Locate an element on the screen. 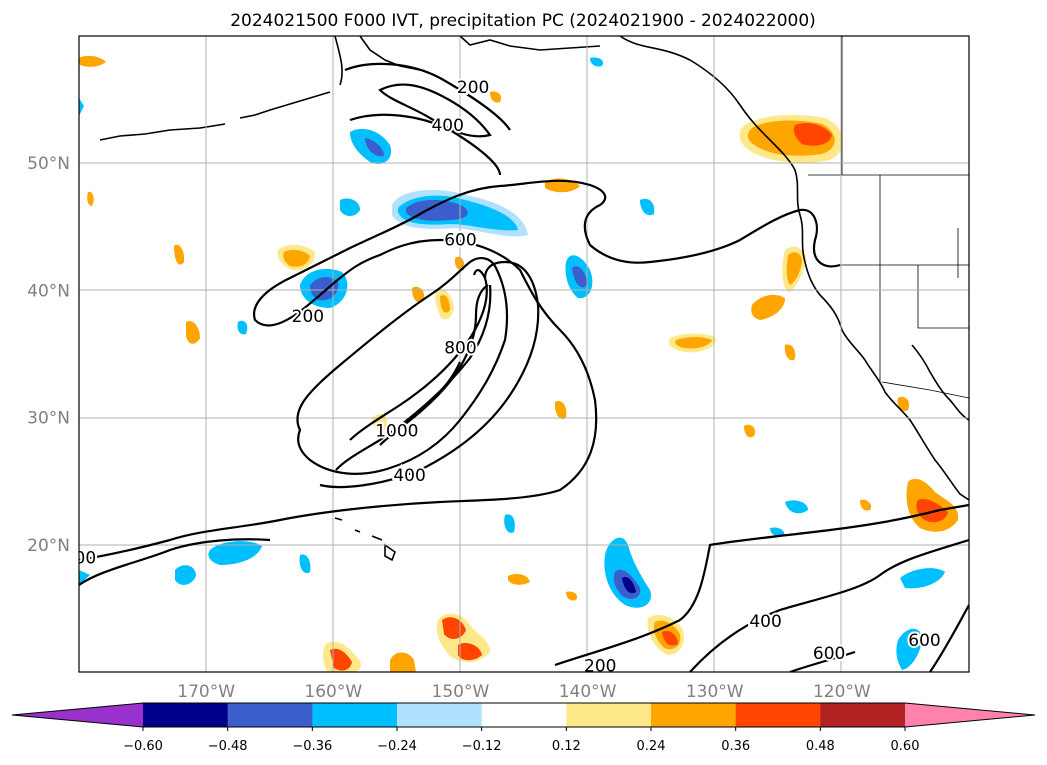 This screenshot has width=1047, height=765. x-tick-label: 150°W is located at coordinates (461, 692).